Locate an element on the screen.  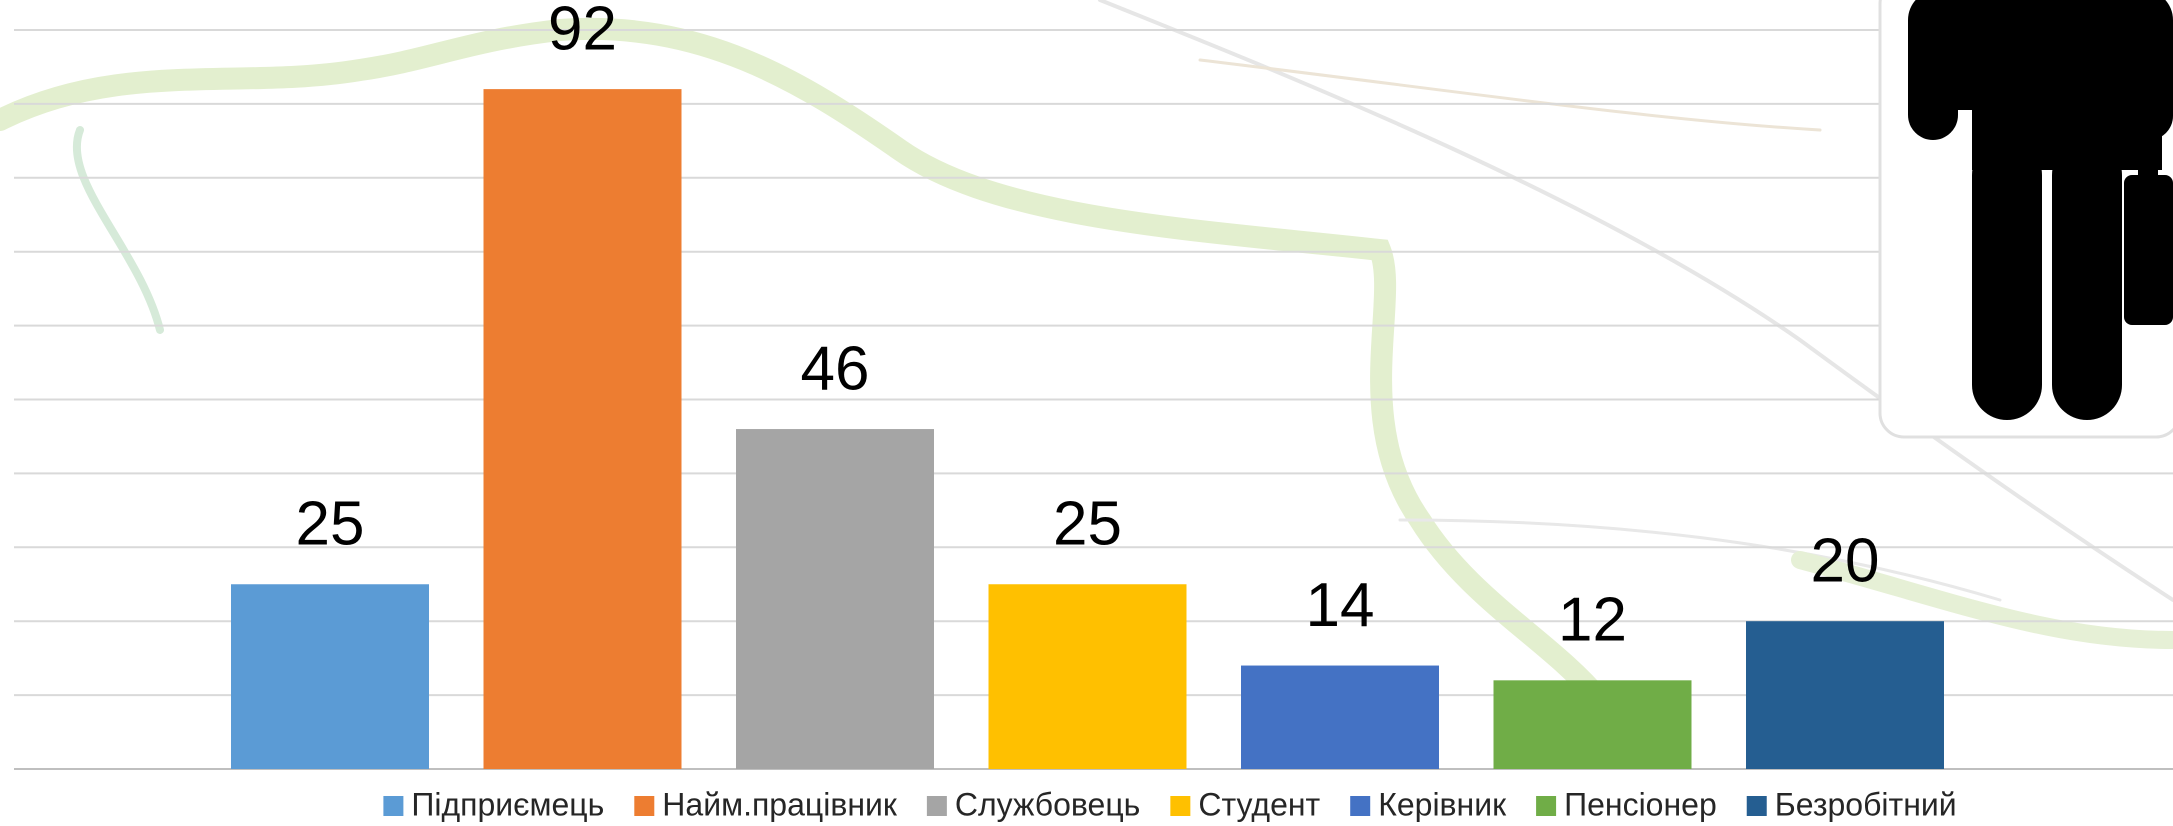
legend-item: Безробітний is located at coordinates (1851, 804).